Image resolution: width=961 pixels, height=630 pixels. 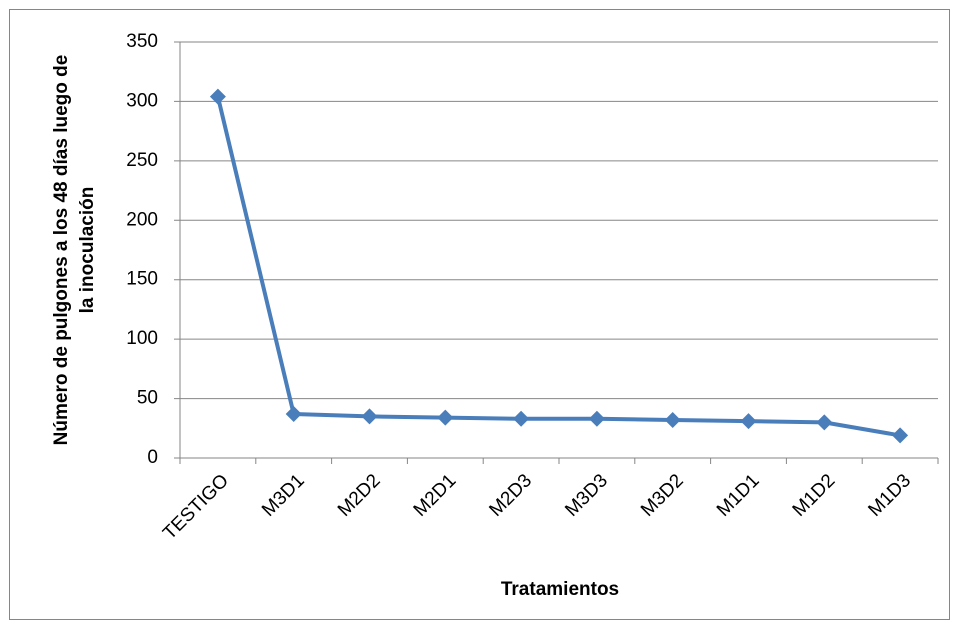 I want to click on x-axis-label: Tratamientos, so click(x=560, y=589).